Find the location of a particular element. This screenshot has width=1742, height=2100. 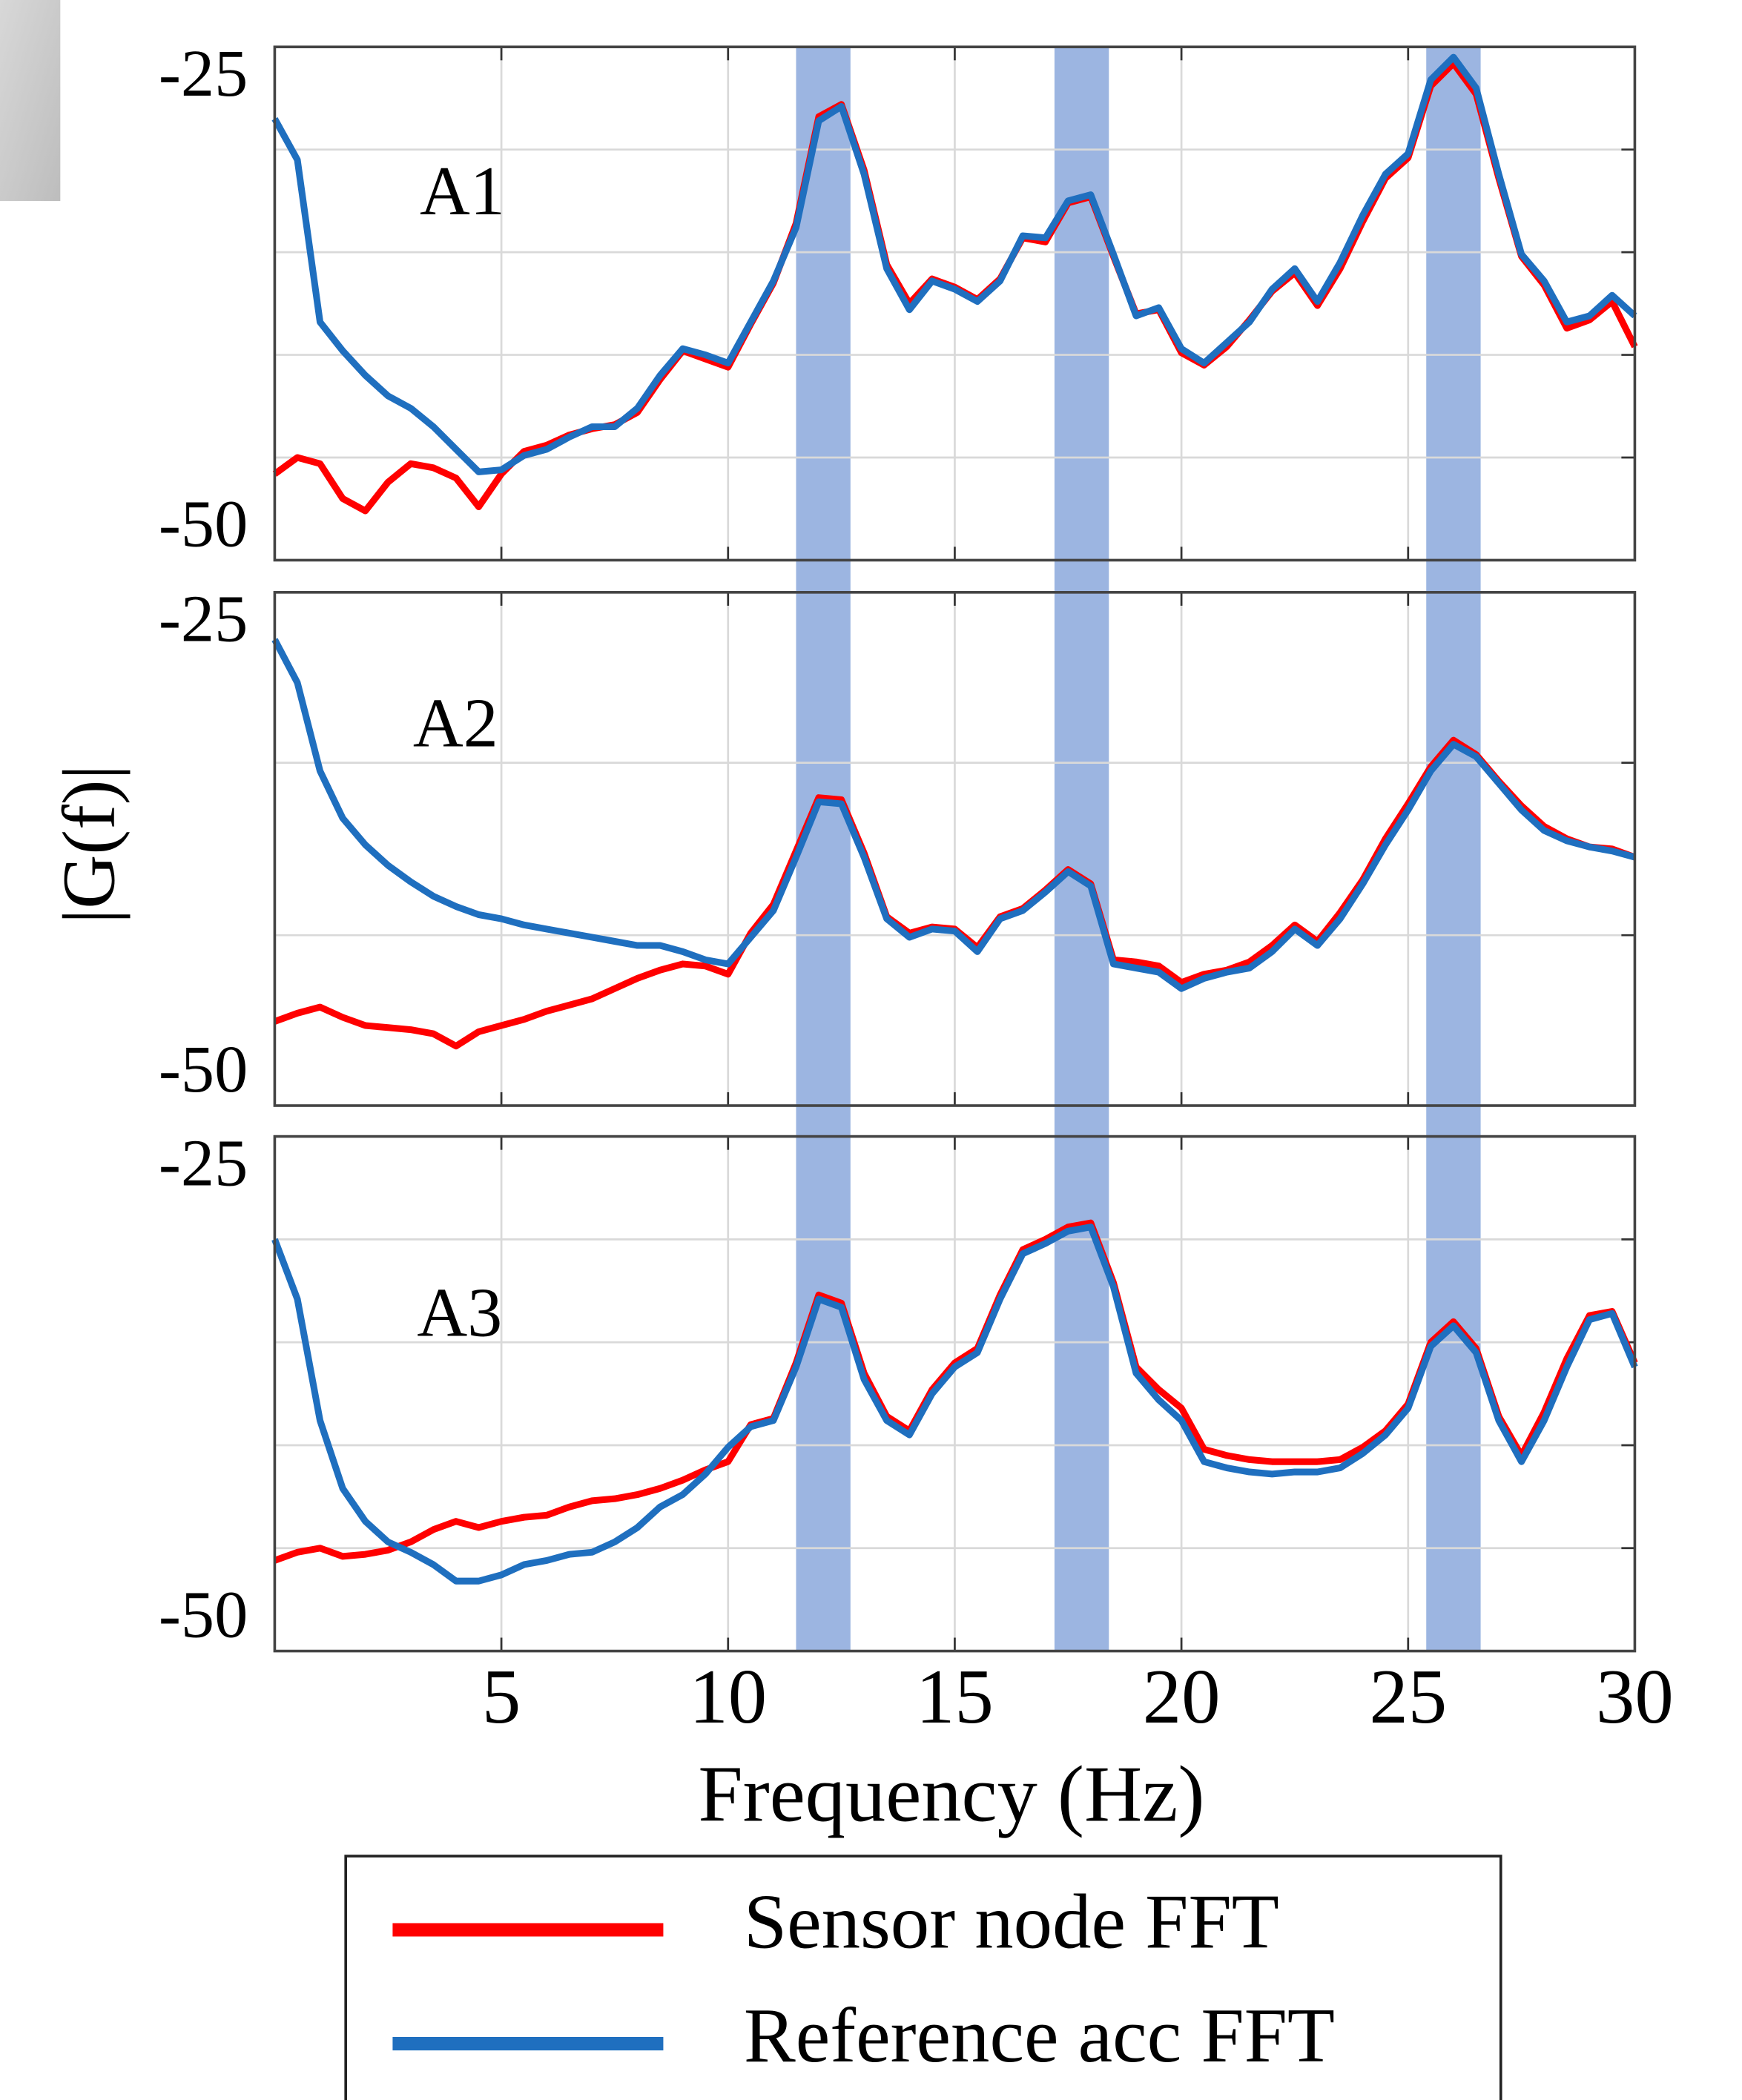

legend-box is located at coordinates (923, 1977).